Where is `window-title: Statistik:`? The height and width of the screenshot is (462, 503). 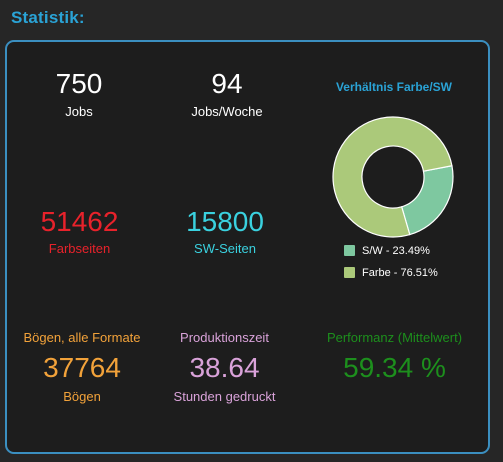
window-title: Statistik: is located at coordinates (48, 17).